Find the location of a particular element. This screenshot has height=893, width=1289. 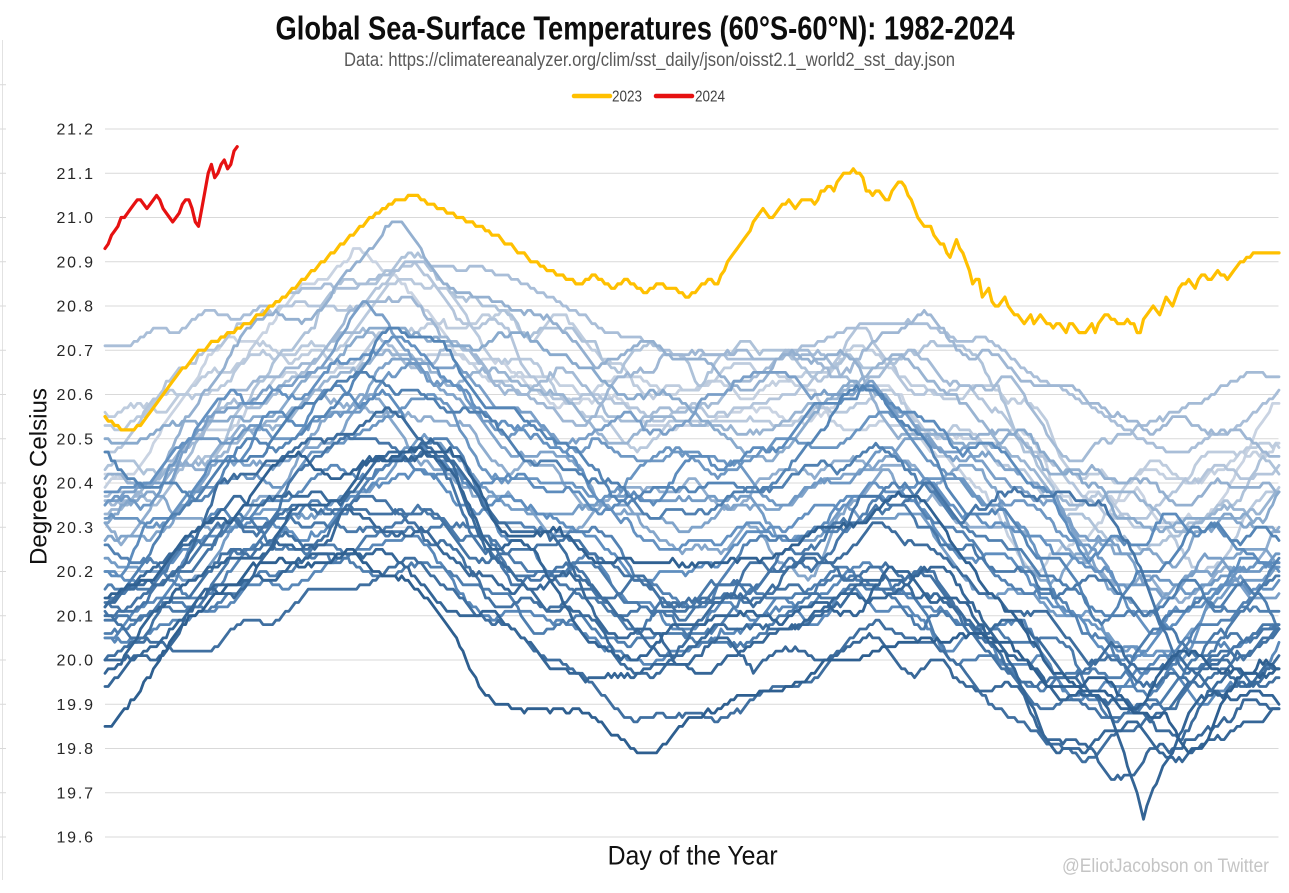

svg-text: 20.0 is located at coordinates (75, 661).